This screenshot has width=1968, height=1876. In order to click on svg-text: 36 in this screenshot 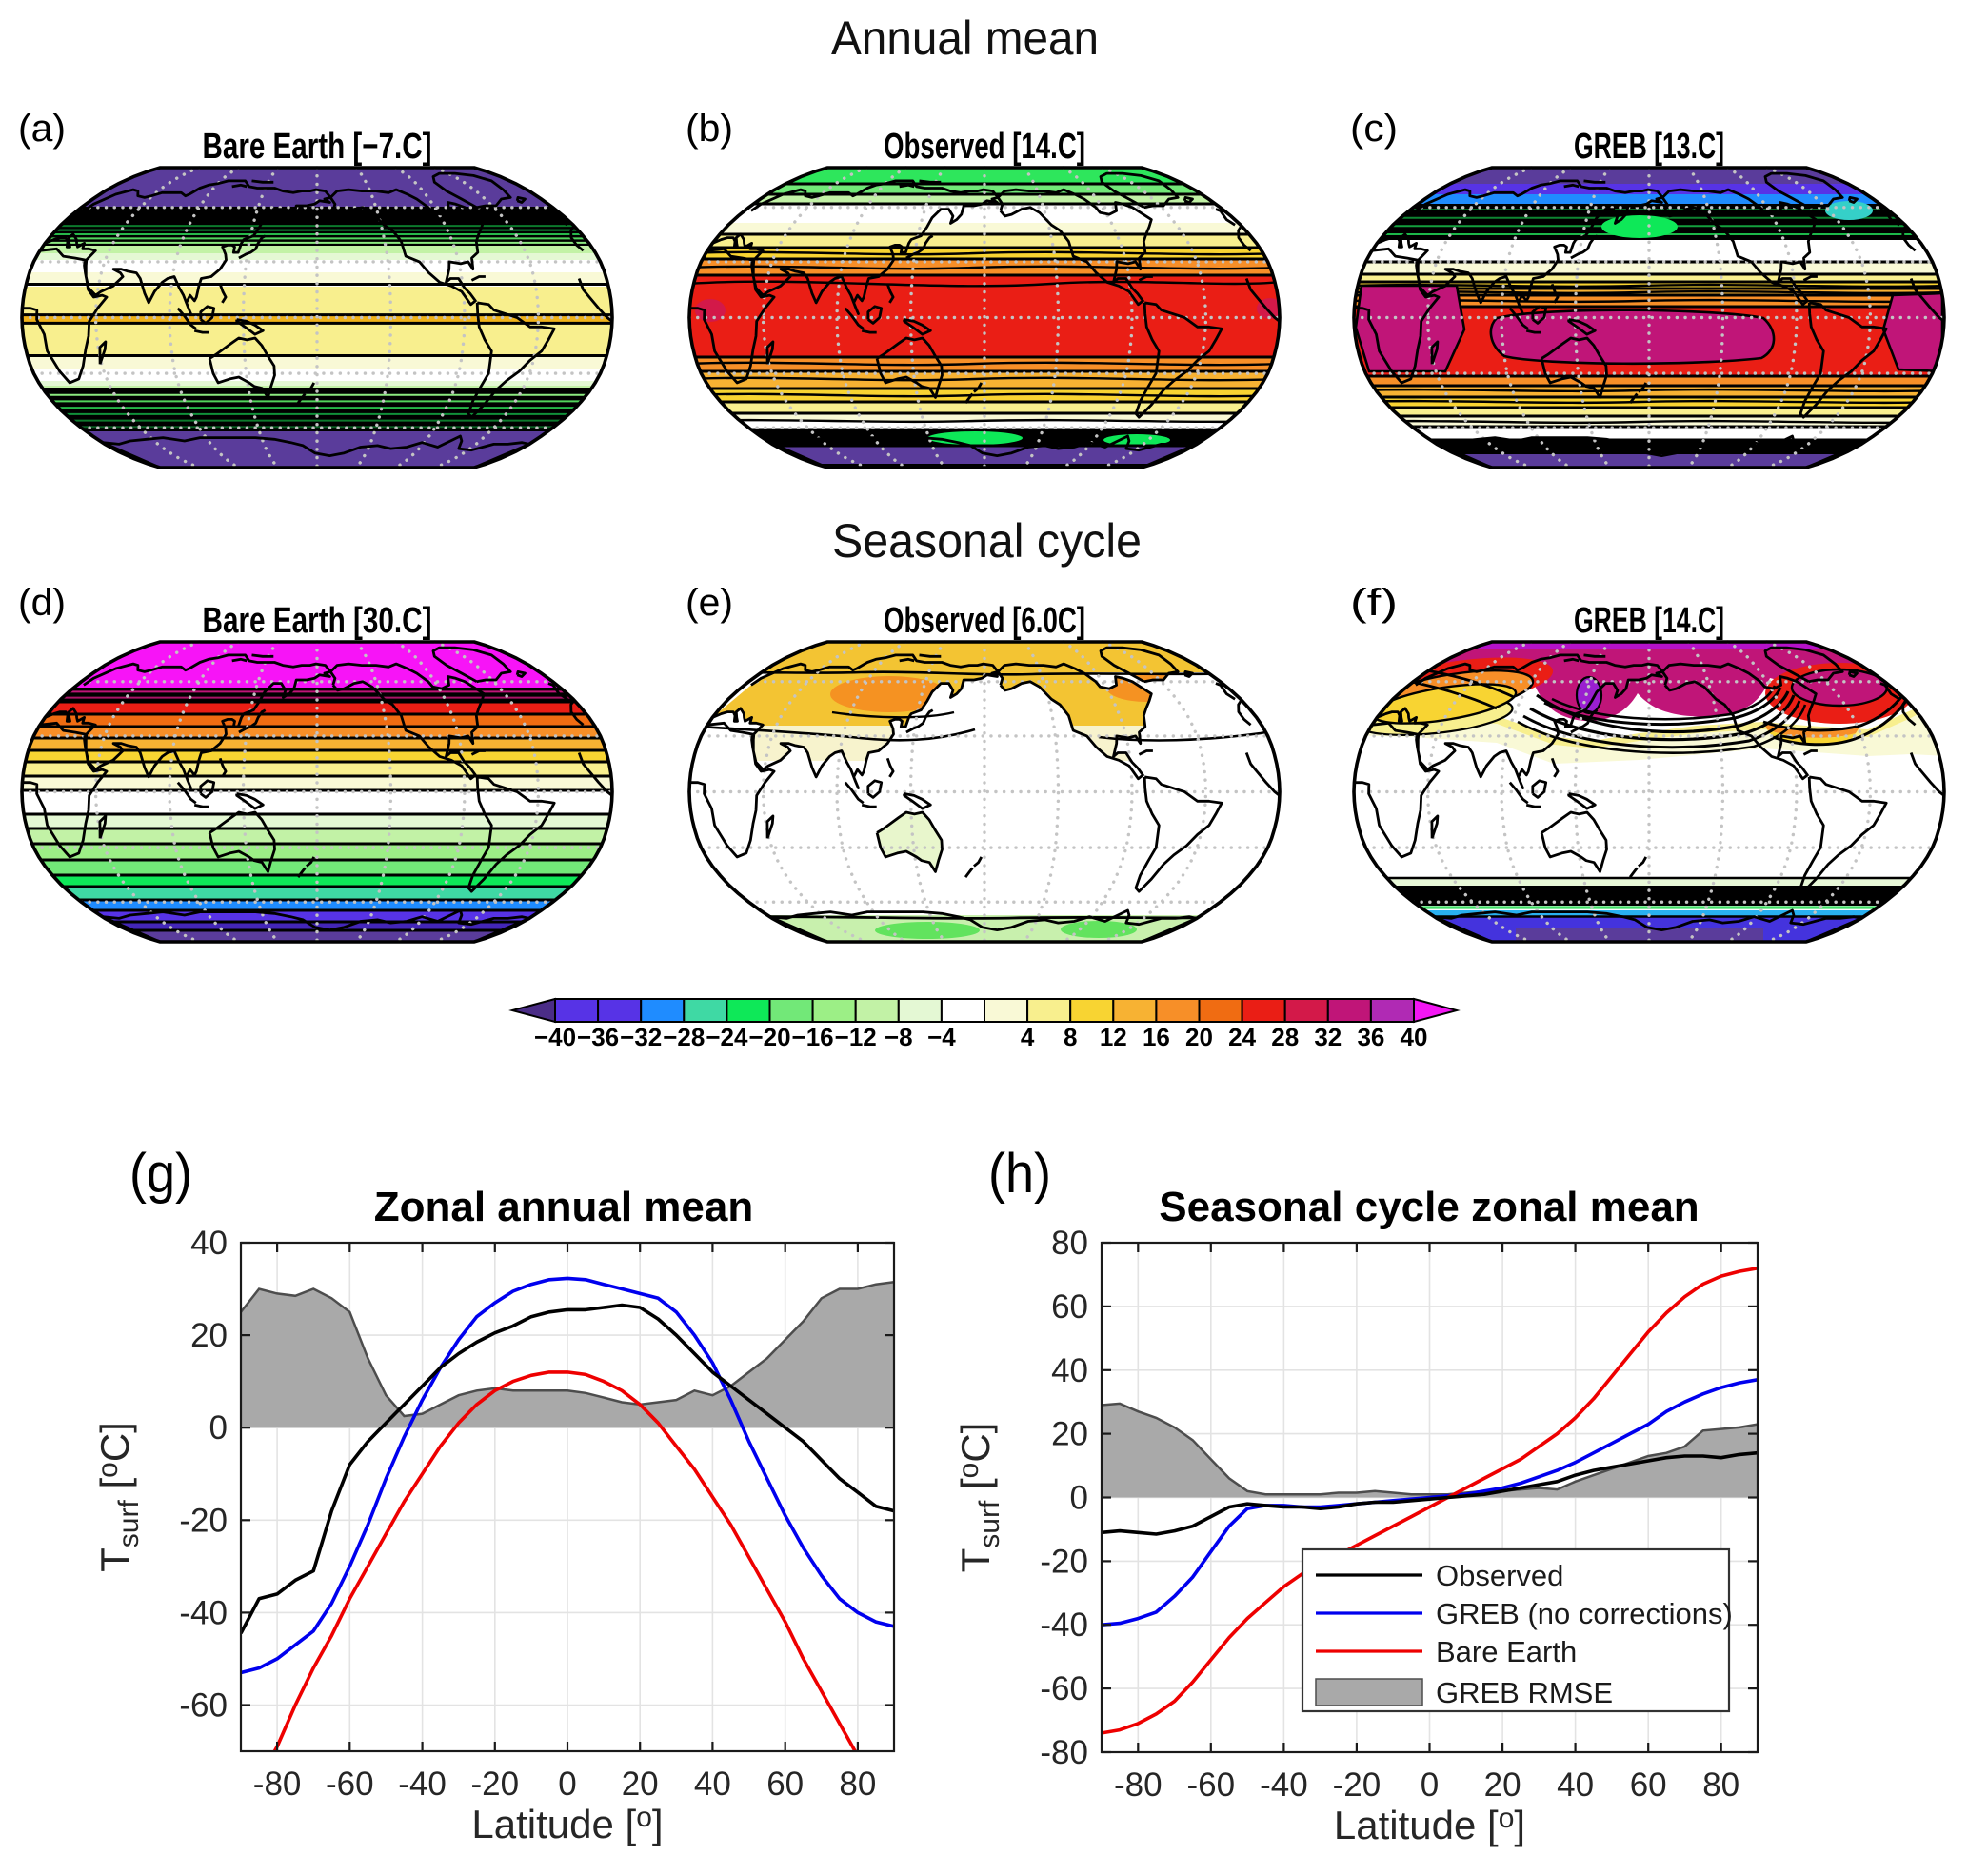, I will do `click(1370, 1037)`.